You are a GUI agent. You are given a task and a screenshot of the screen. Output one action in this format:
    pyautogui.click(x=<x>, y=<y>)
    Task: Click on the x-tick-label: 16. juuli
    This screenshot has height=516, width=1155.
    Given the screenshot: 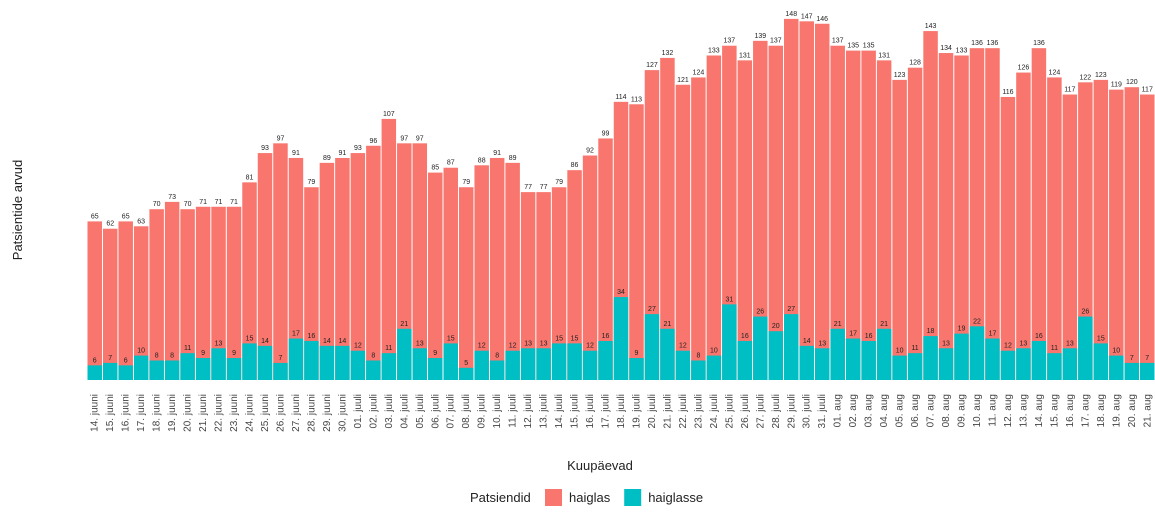 What is the action you would take?
    pyautogui.click(x=590, y=411)
    